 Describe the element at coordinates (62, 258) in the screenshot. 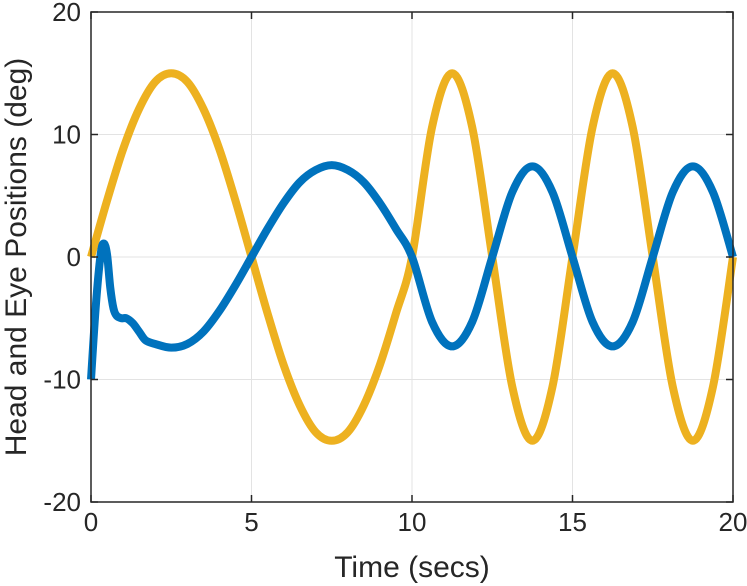

I see `y-tick-labels: -20 -10 0 10 20` at that location.